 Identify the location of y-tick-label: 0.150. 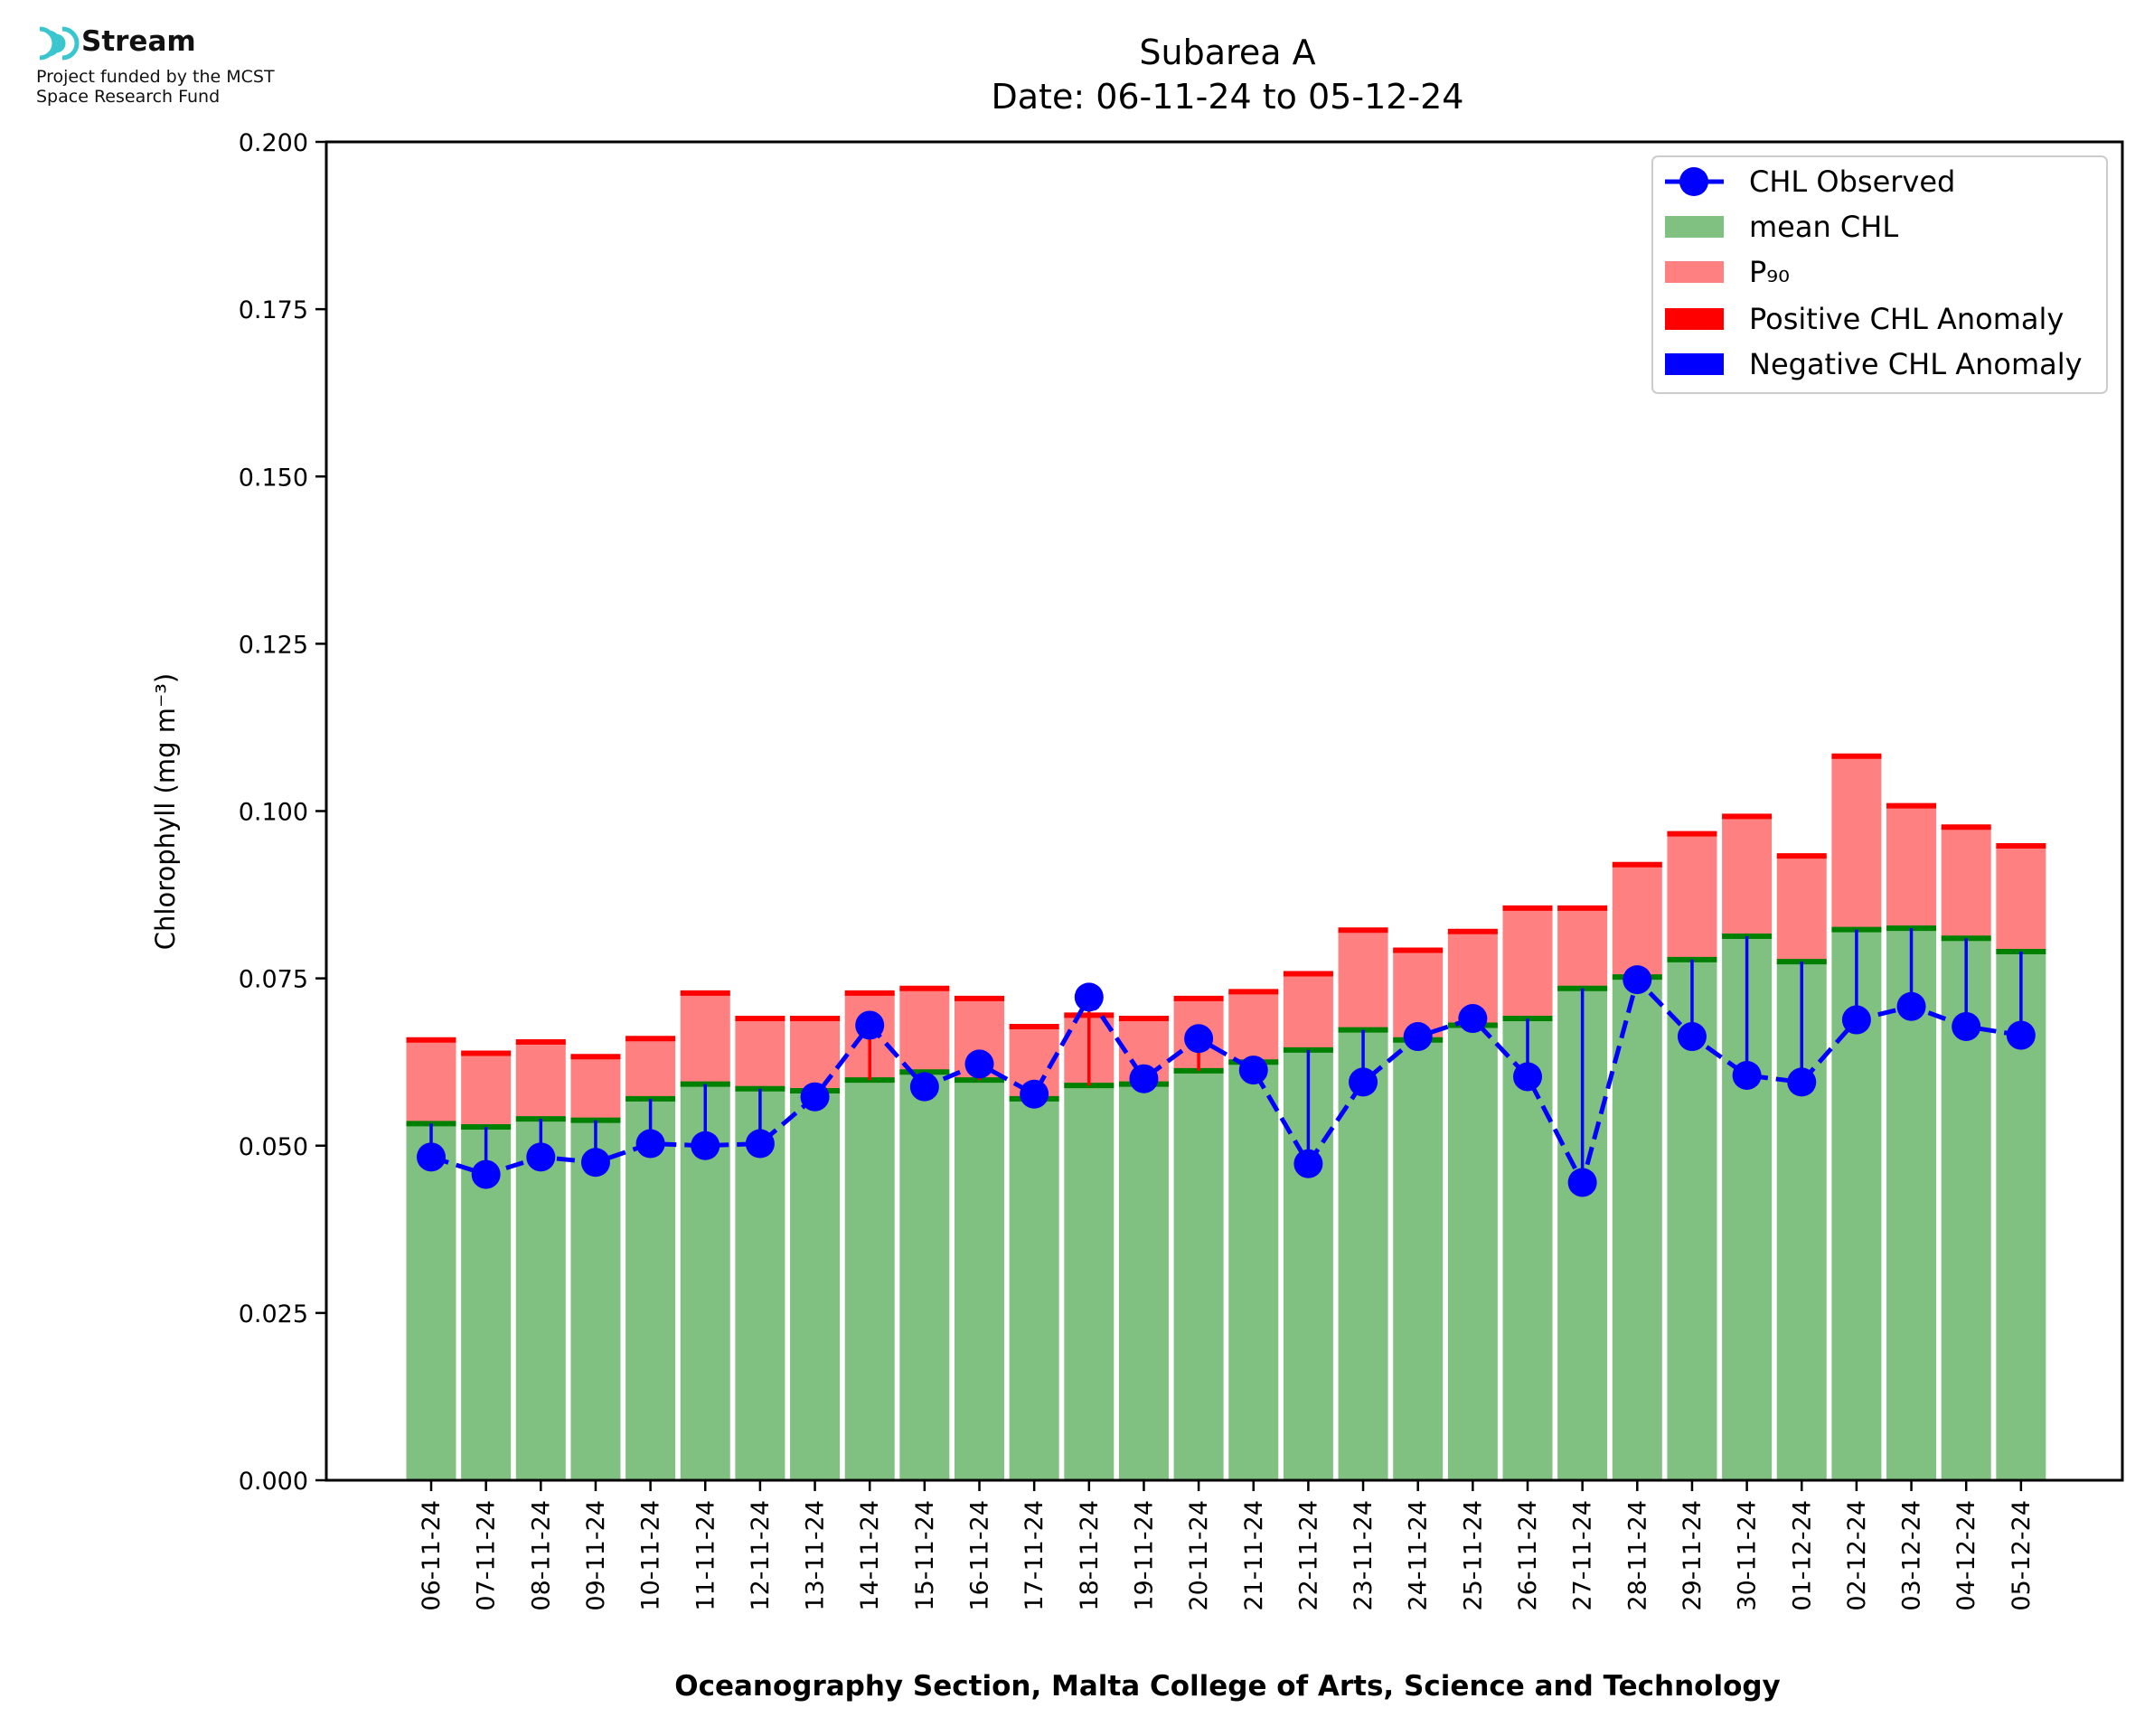
(273, 478).